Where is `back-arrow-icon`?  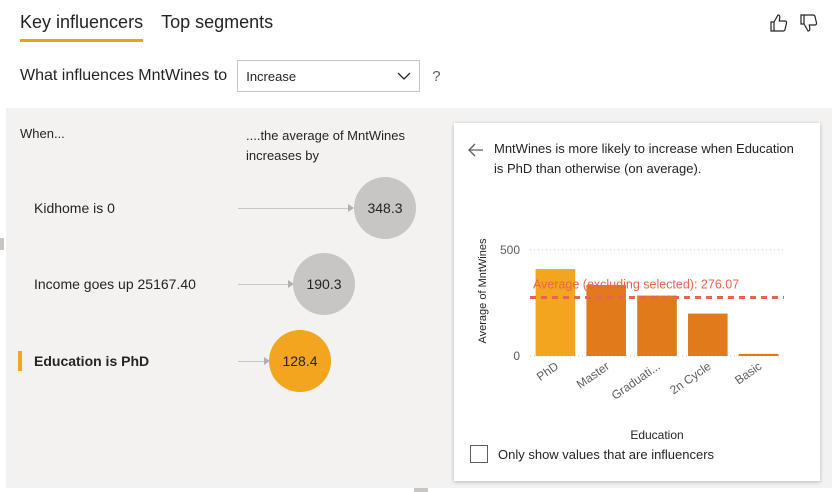
back-arrow-icon is located at coordinates (476, 152).